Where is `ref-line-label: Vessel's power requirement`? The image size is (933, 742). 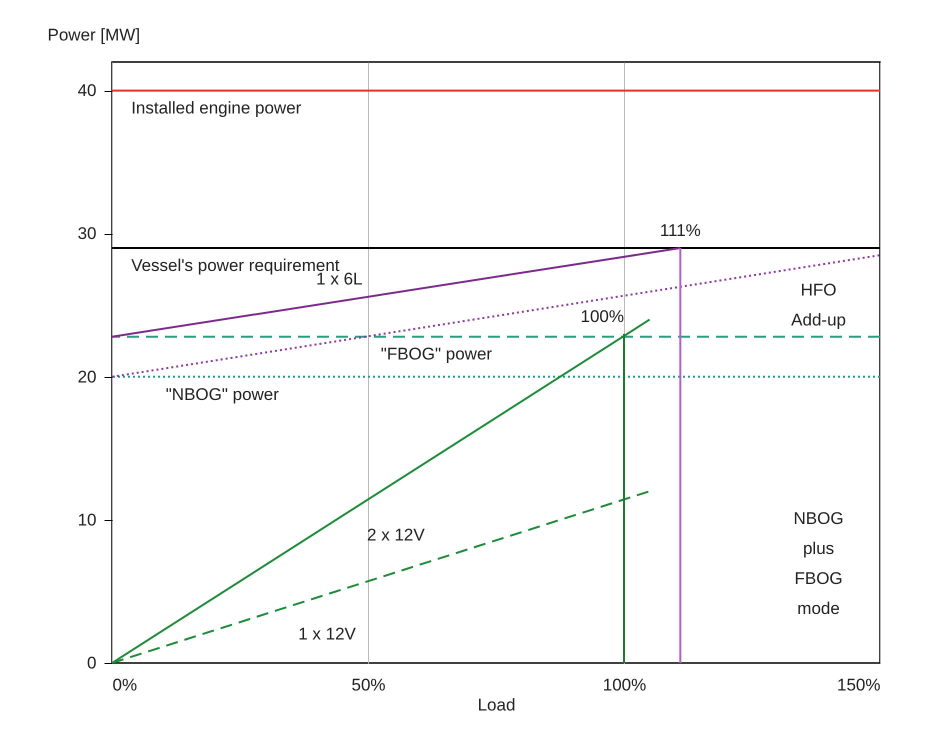 ref-line-label: Vessel's power requirement is located at coordinates (235, 266).